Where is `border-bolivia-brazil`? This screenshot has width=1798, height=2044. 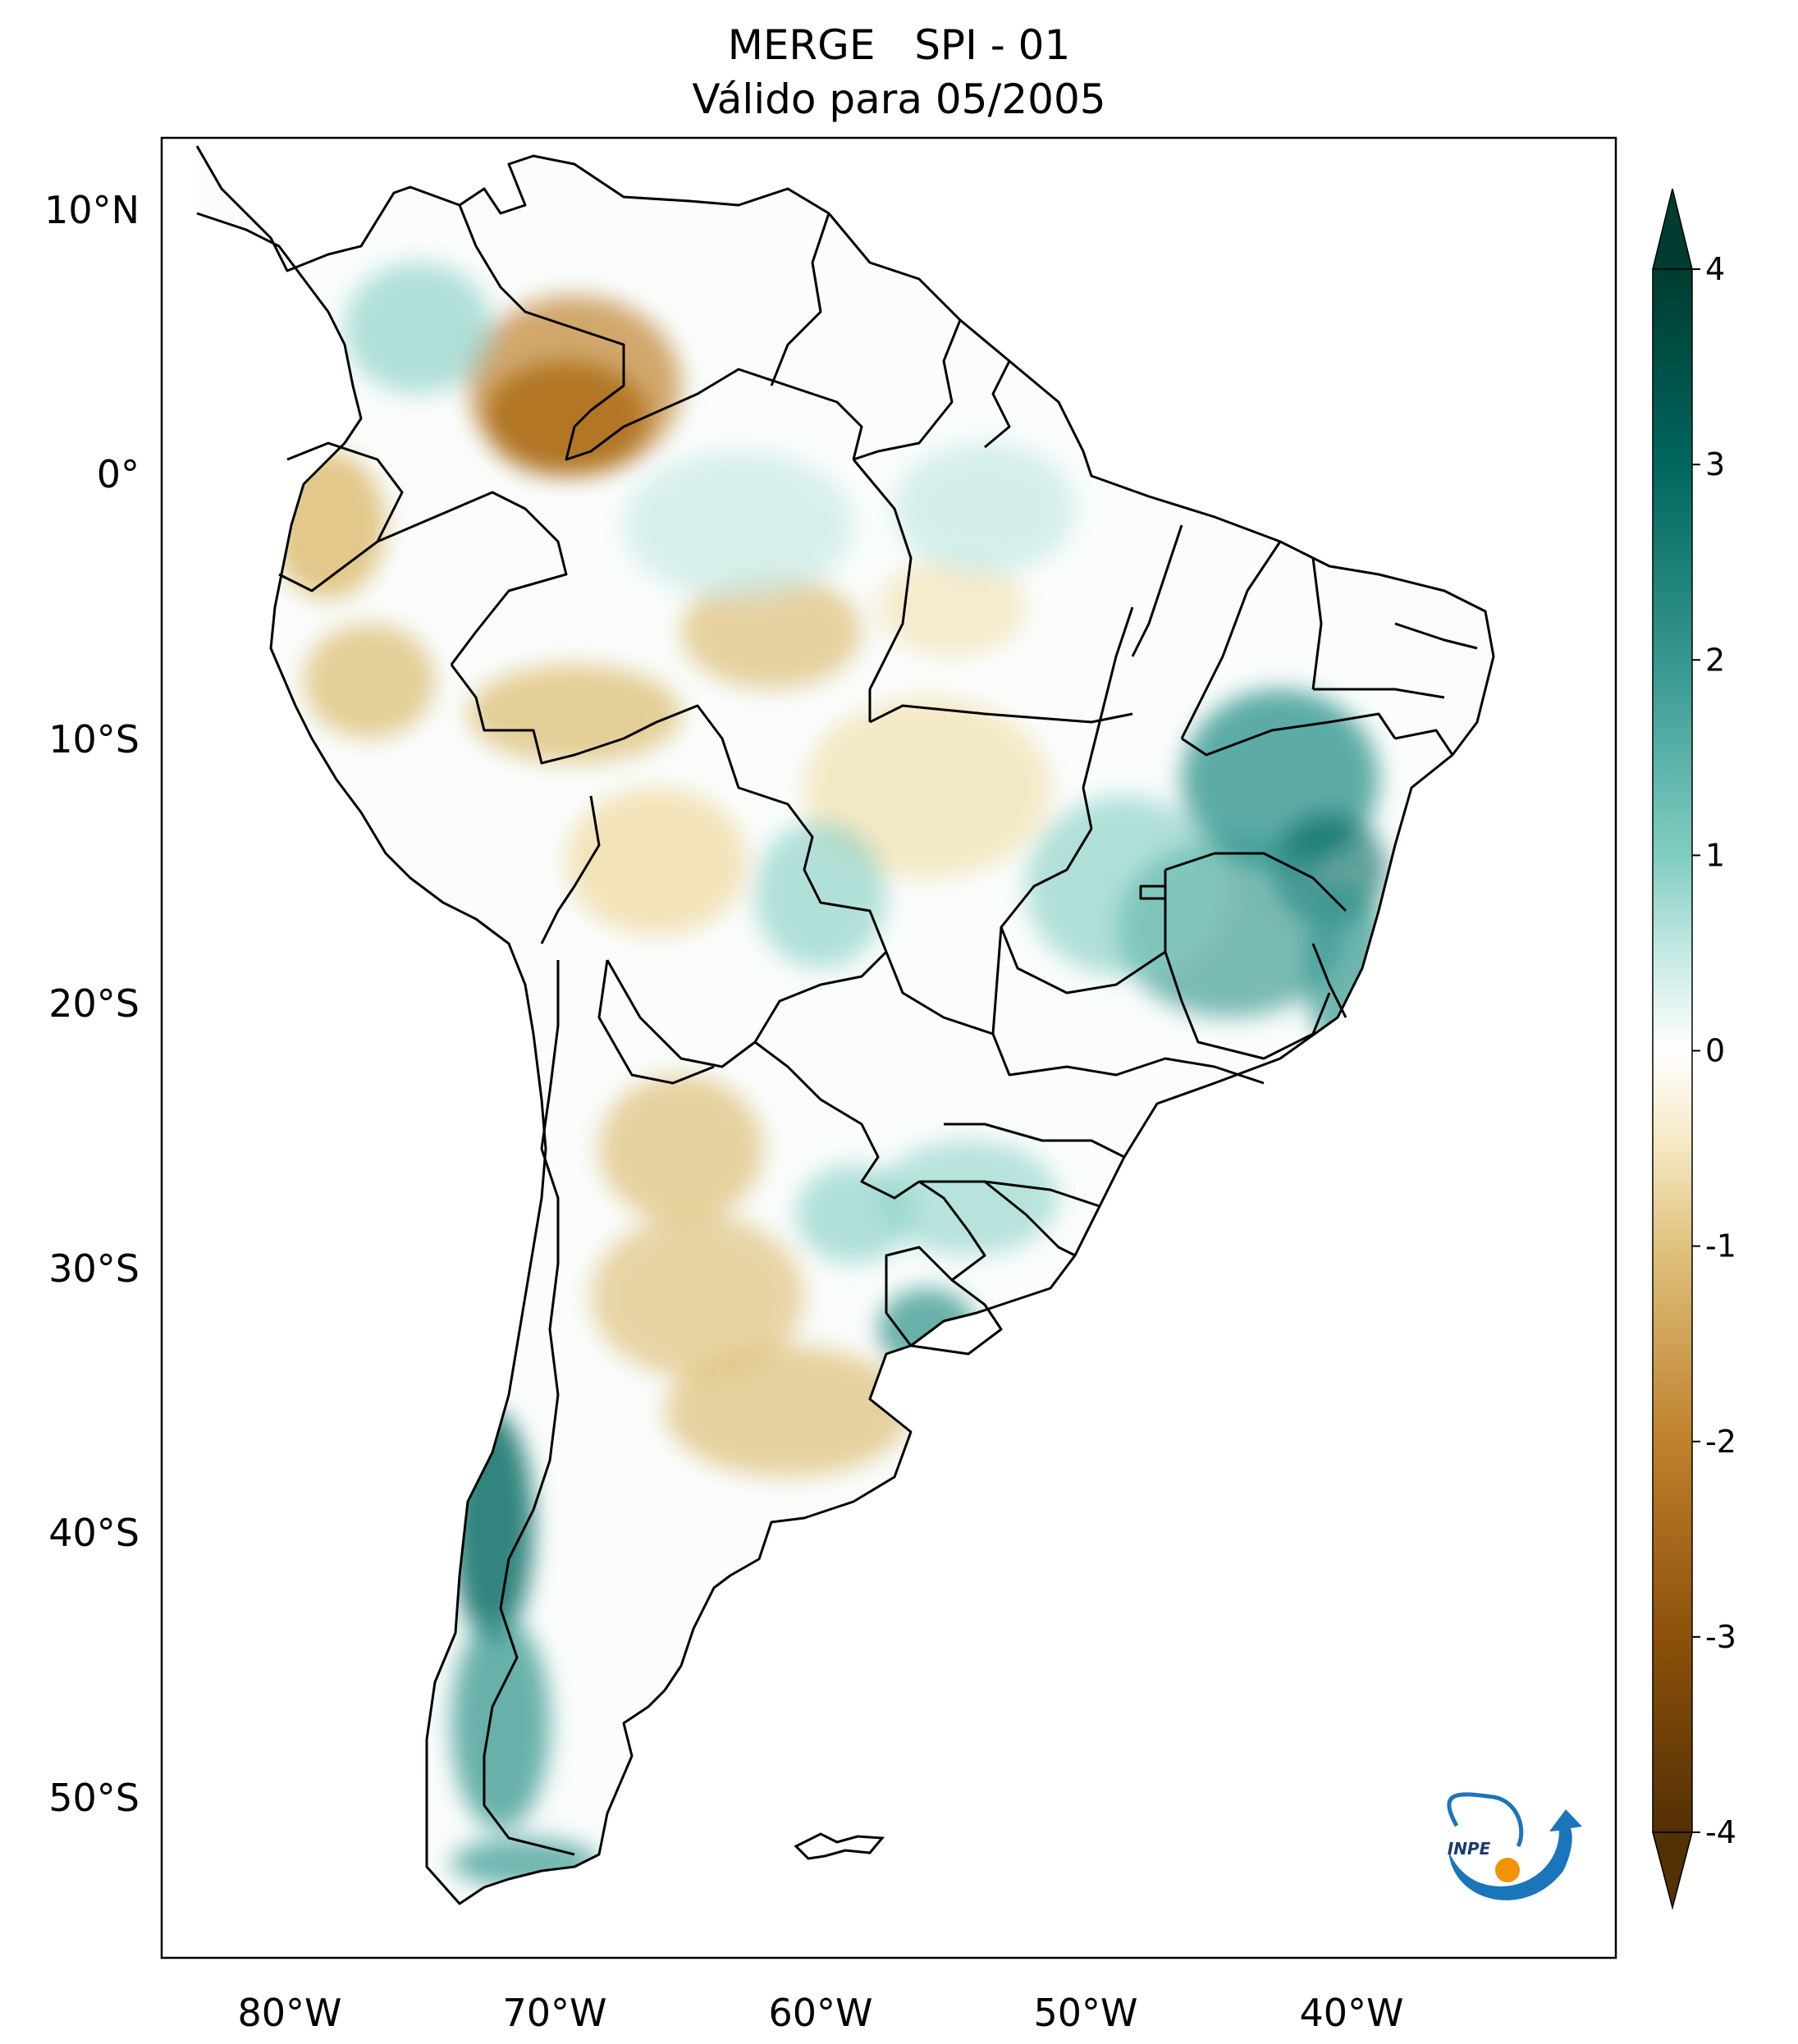
border-bolivia-brazil is located at coordinates (772, 828).